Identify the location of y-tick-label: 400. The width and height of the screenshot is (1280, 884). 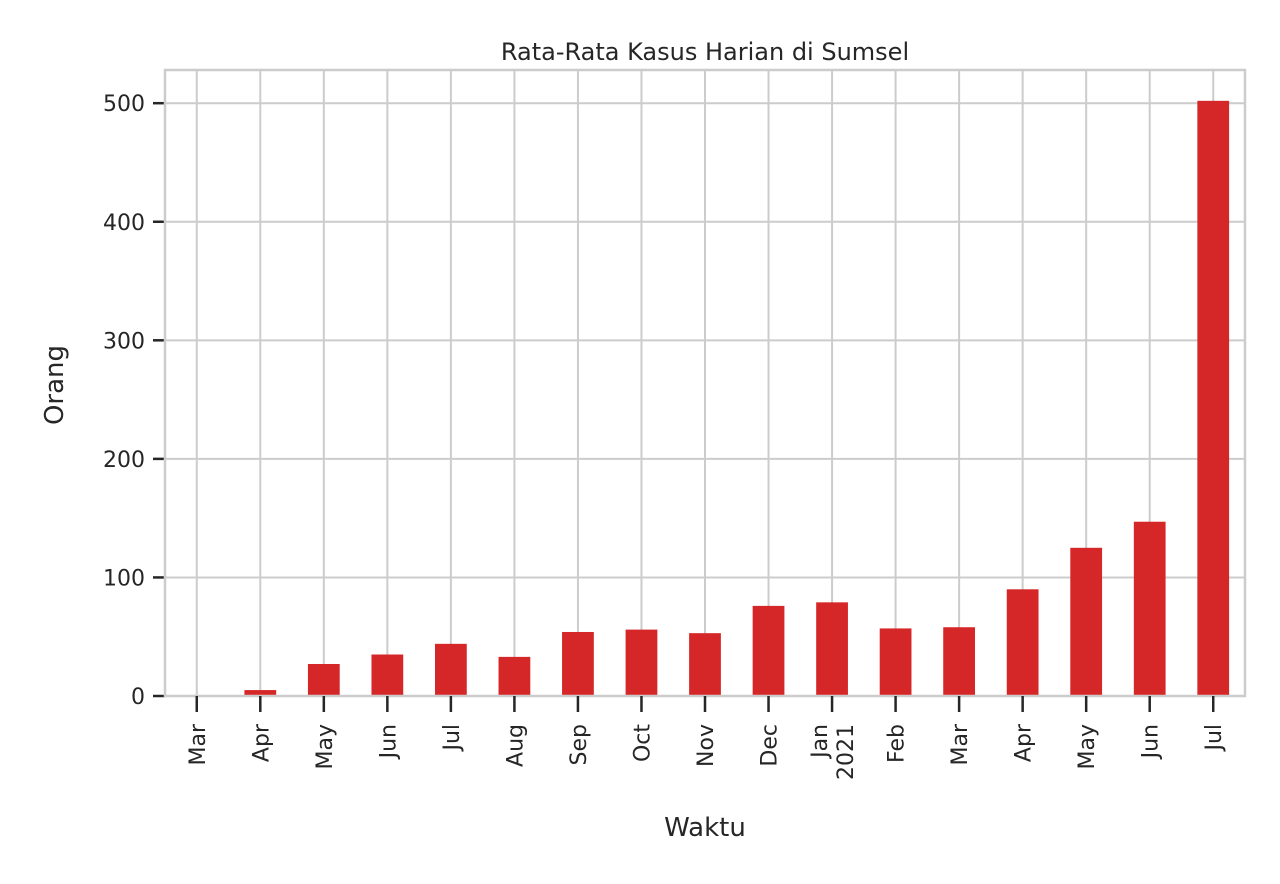
(124, 223).